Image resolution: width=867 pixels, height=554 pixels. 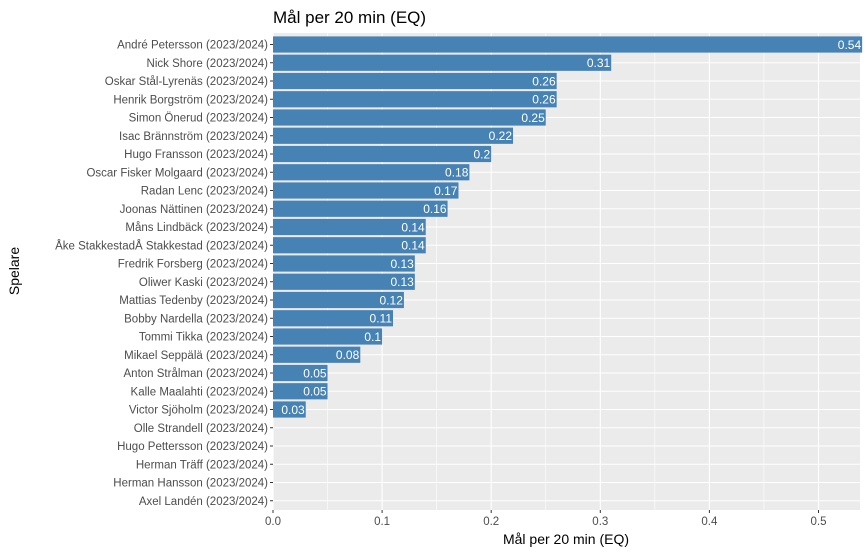 I want to click on chart-title: Mål per 20 min (EQ), so click(x=349, y=17).